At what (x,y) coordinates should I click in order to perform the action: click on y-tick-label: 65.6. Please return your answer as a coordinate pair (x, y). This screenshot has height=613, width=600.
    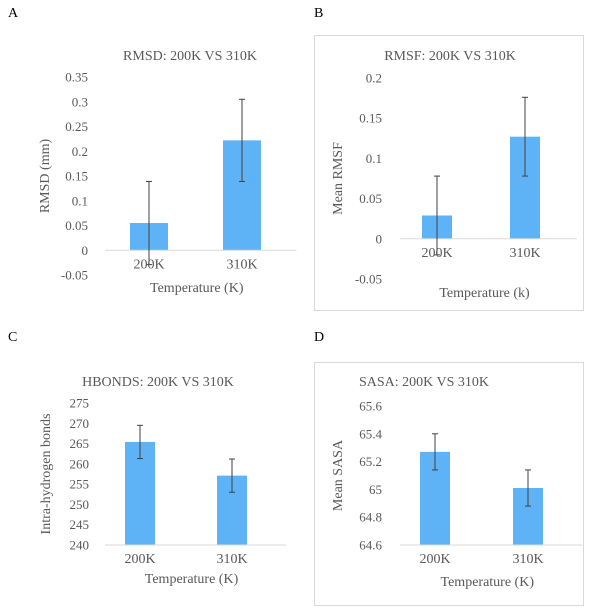
    Looking at the image, I should click on (370, 406).